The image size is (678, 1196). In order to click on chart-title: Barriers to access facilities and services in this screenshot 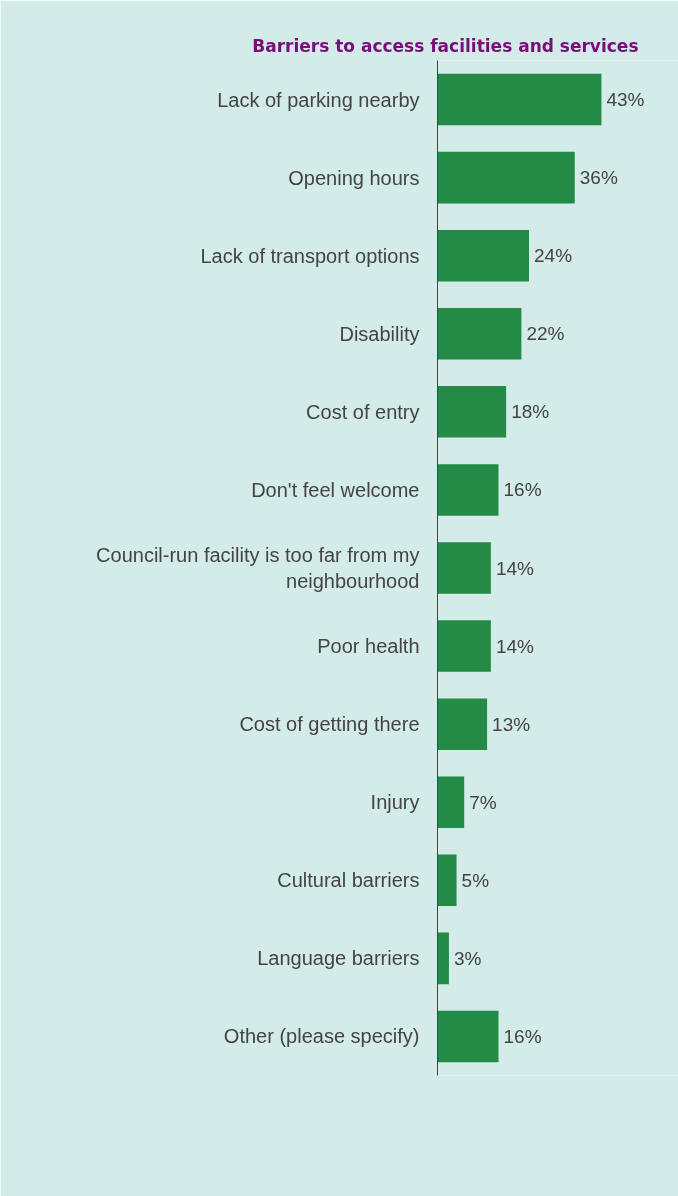, I will do `click(445, 45)`.